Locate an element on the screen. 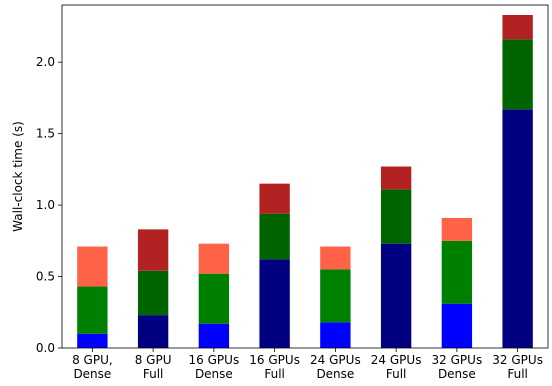 Image resolution: width=552 pixels, height=386 pixels. x-tick-label: 24 GPUs Dense is located at coordinates (335, 367).